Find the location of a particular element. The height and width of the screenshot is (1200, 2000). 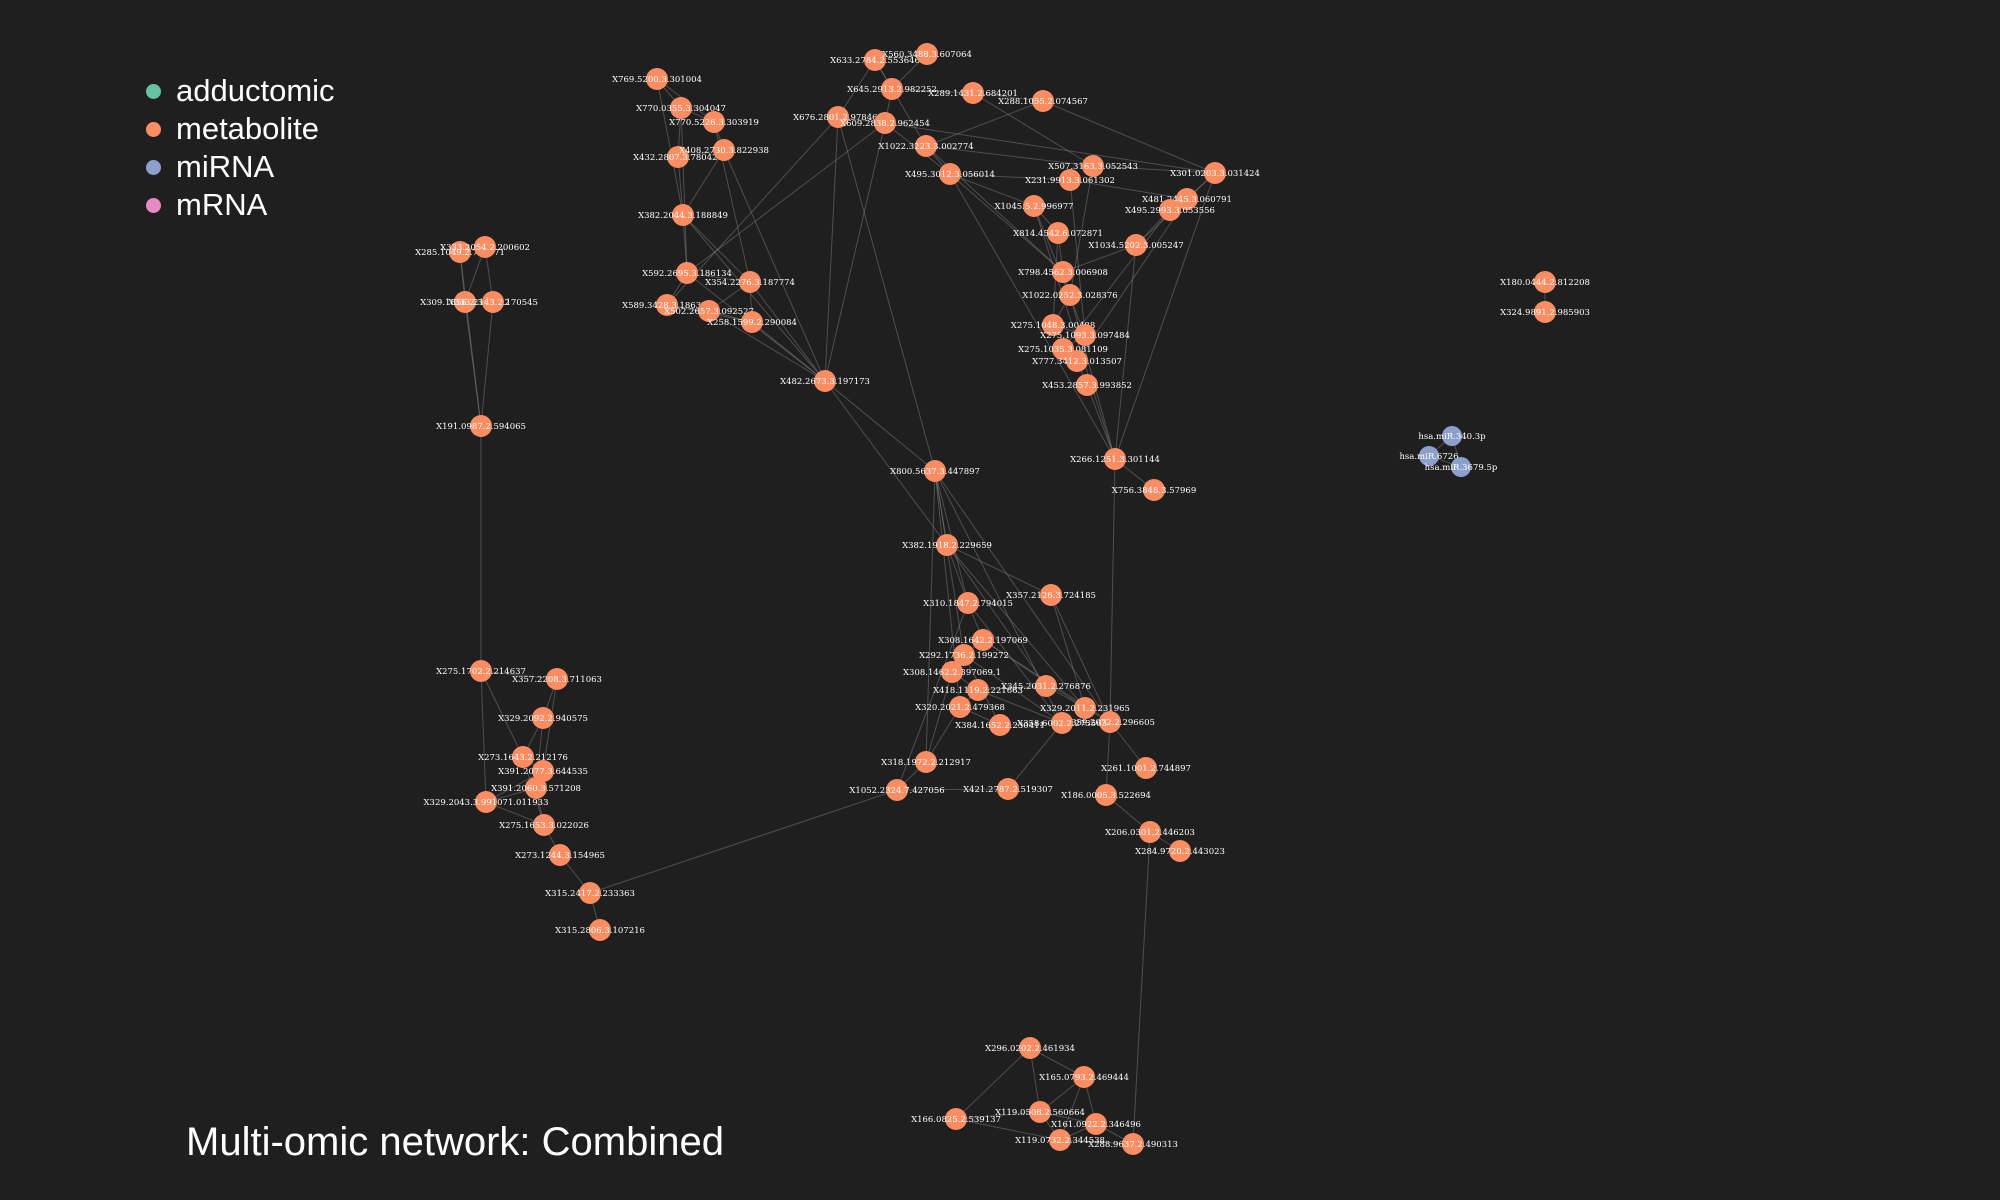

network-node: X421.2787.2.519307 is located at coordinates (1008, 789).